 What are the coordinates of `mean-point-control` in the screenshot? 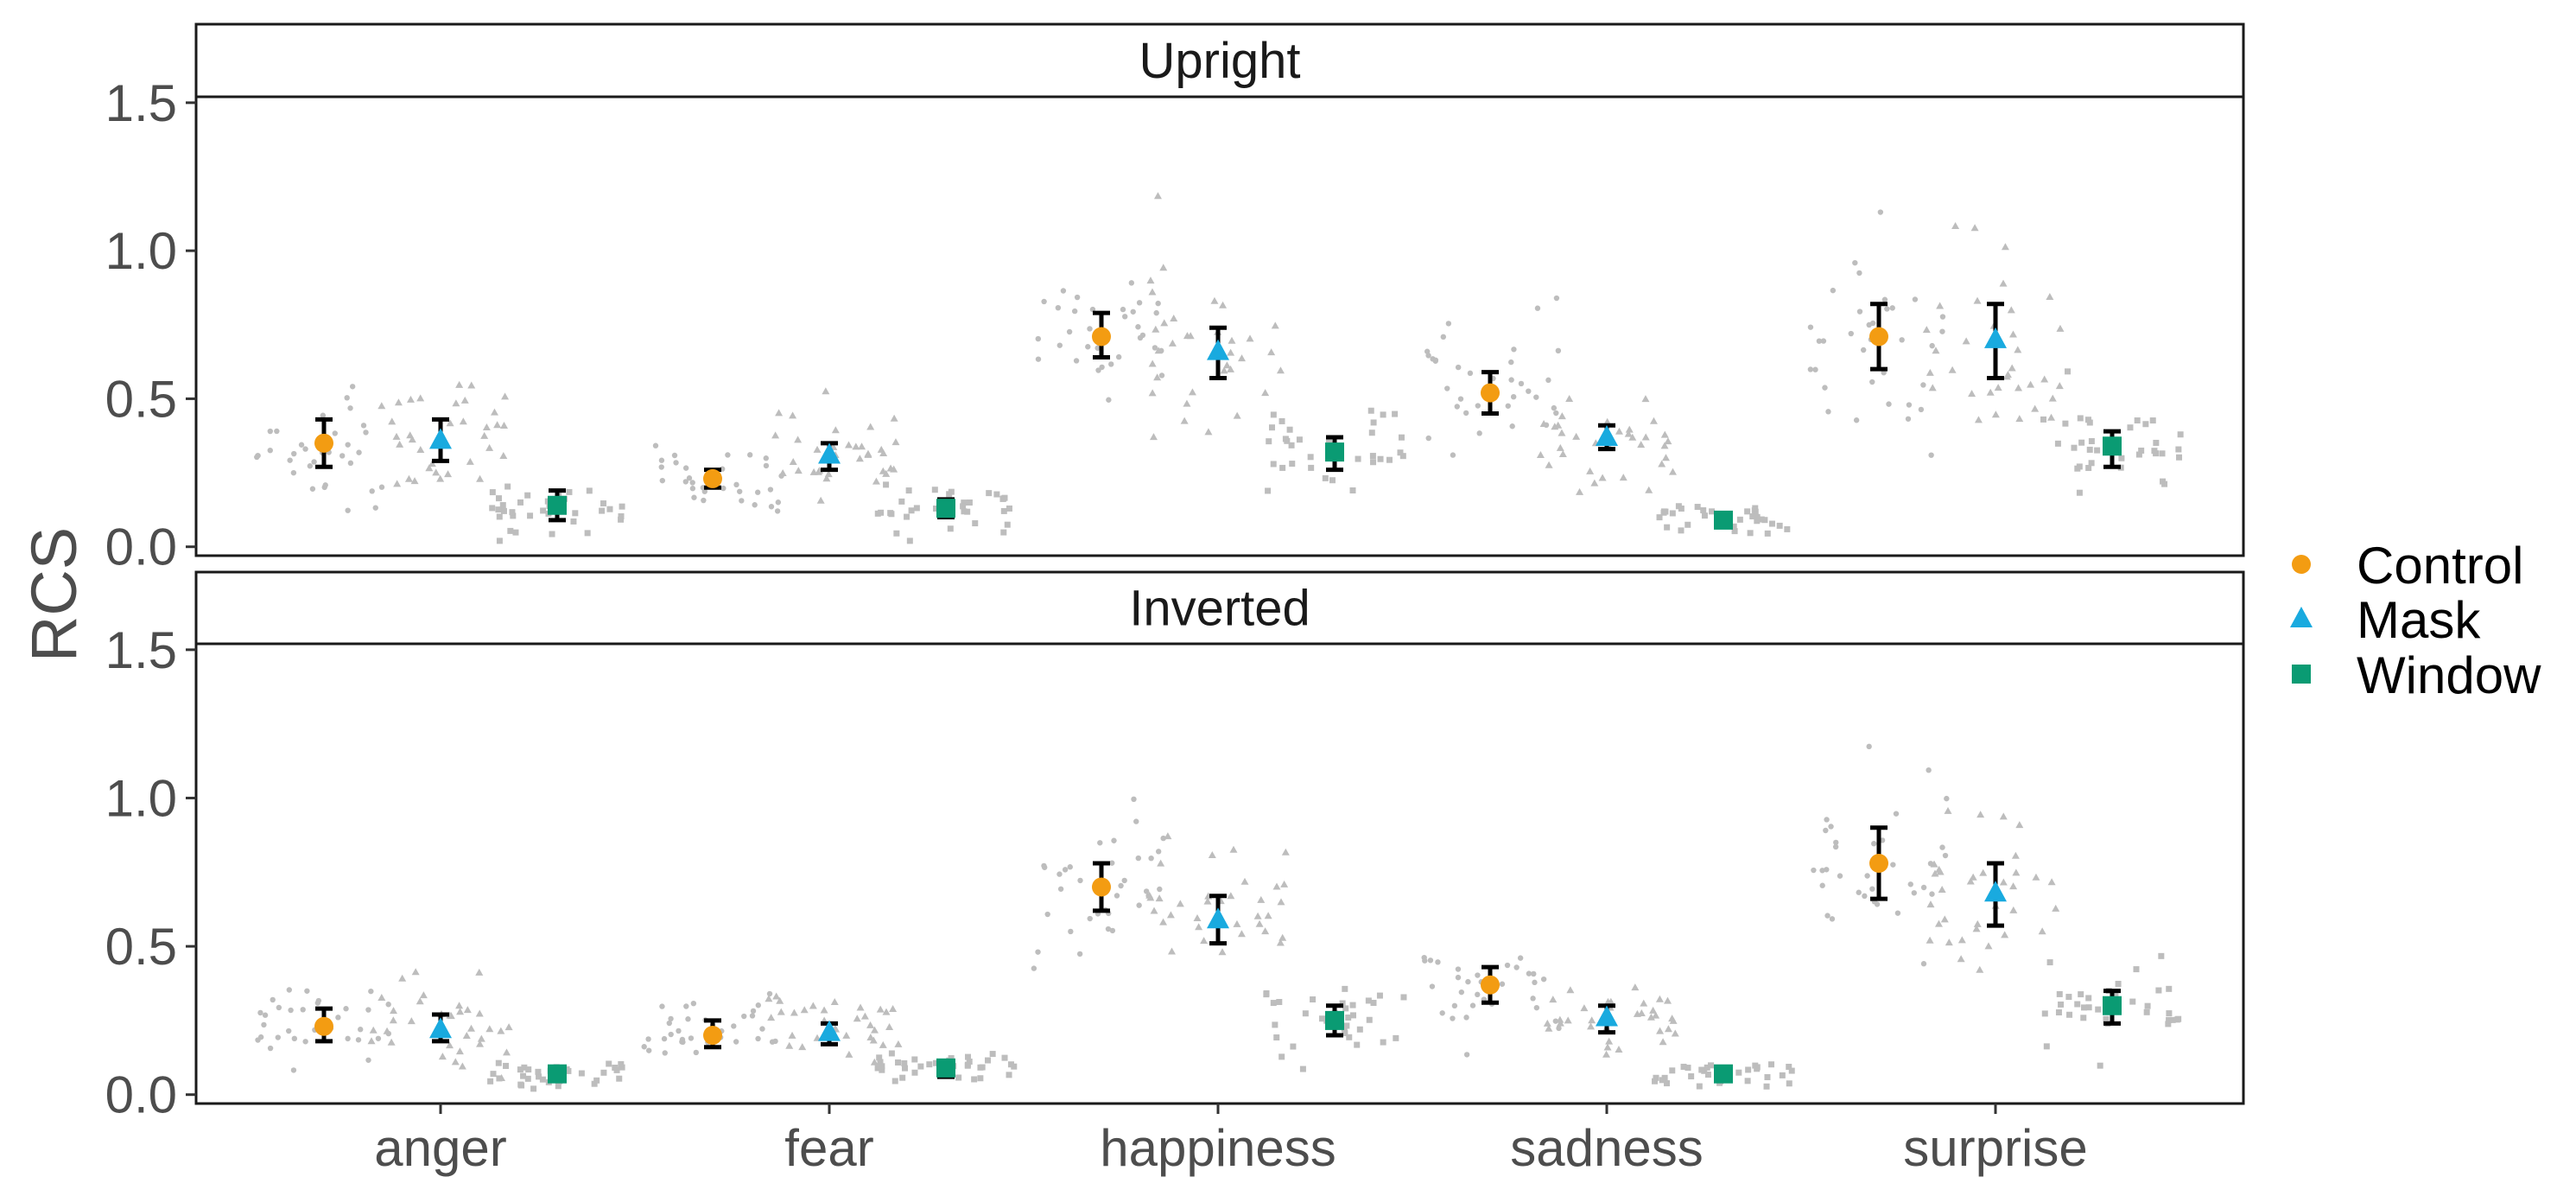 It's located at (1490, 393).